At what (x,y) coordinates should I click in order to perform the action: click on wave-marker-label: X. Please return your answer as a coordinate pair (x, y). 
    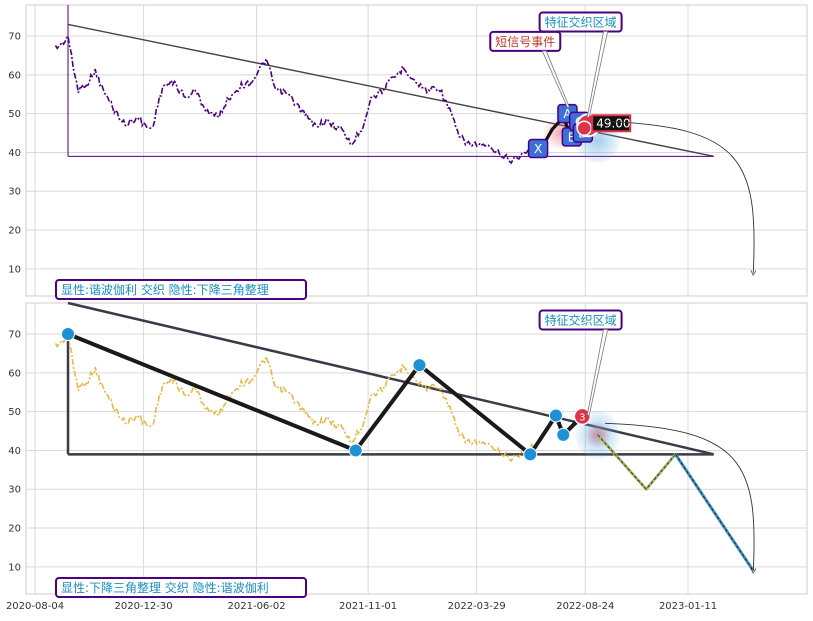
    Looking at the image, I should click on (538, 149).